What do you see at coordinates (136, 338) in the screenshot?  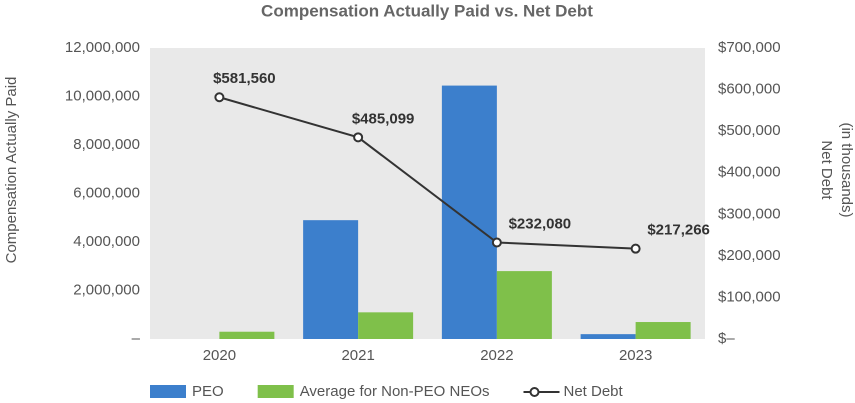 I see `y-tick-label: –` at bounding box center [136, 338].